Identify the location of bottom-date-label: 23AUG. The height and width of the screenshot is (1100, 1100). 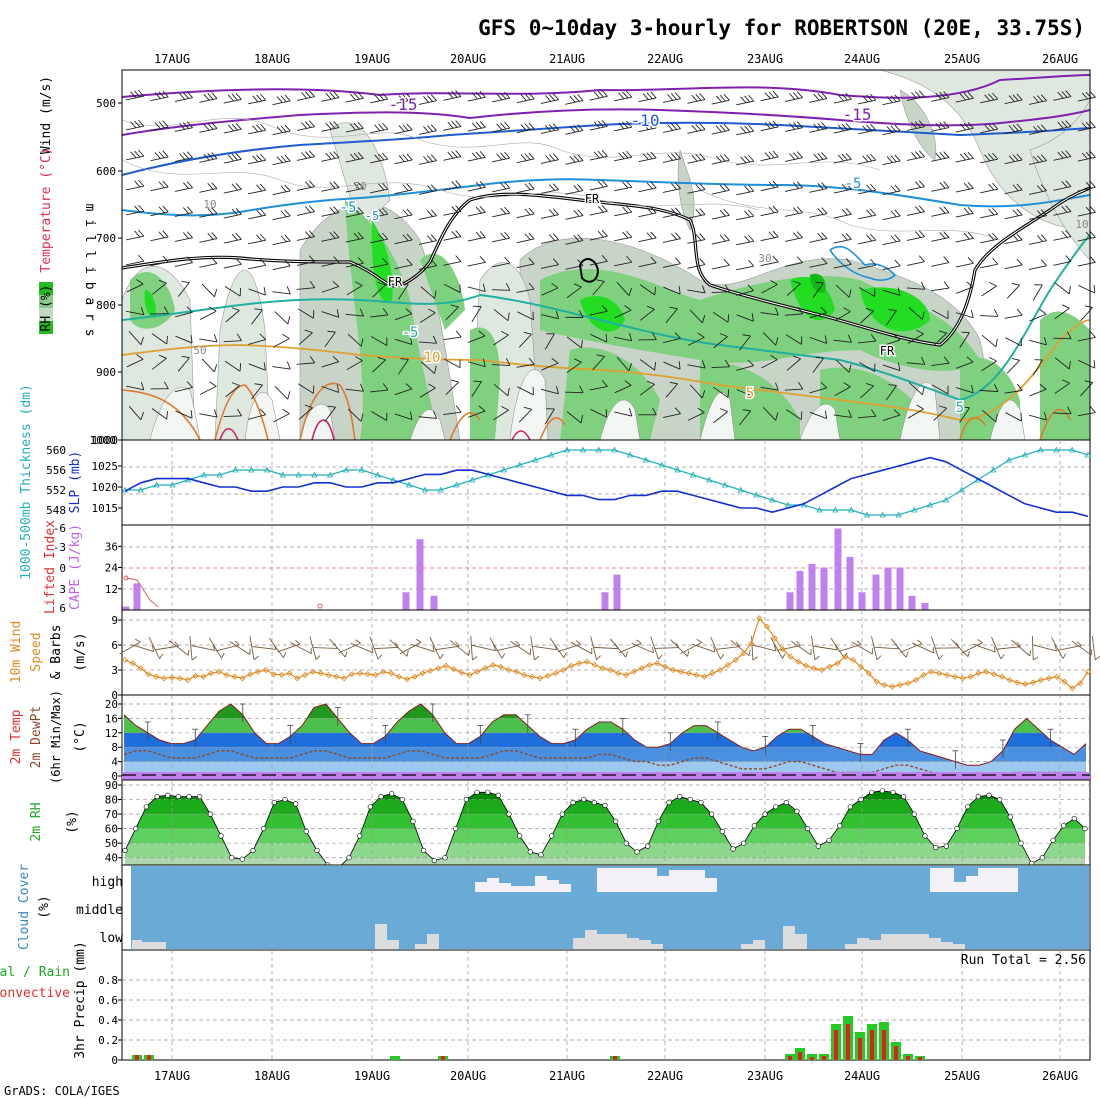
(765, 1076).